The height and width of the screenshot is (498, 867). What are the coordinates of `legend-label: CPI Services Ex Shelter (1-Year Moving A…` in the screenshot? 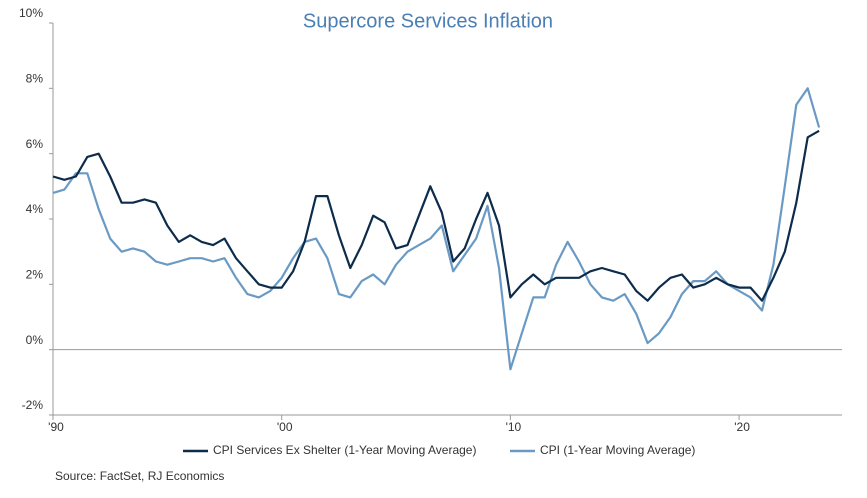 It's located at (344, 450).